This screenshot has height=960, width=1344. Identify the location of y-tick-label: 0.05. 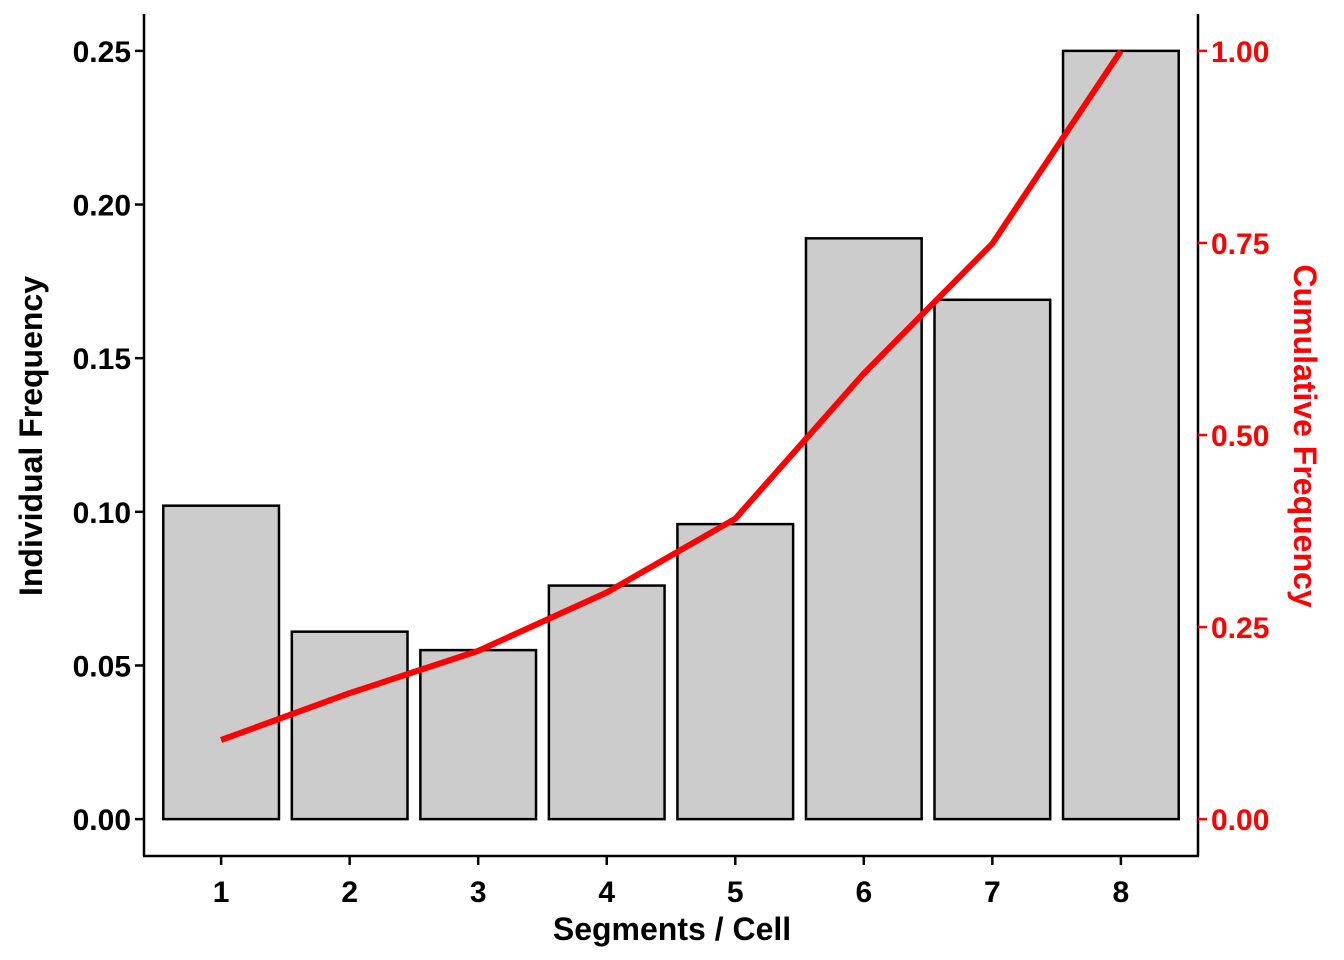
(102, 666).